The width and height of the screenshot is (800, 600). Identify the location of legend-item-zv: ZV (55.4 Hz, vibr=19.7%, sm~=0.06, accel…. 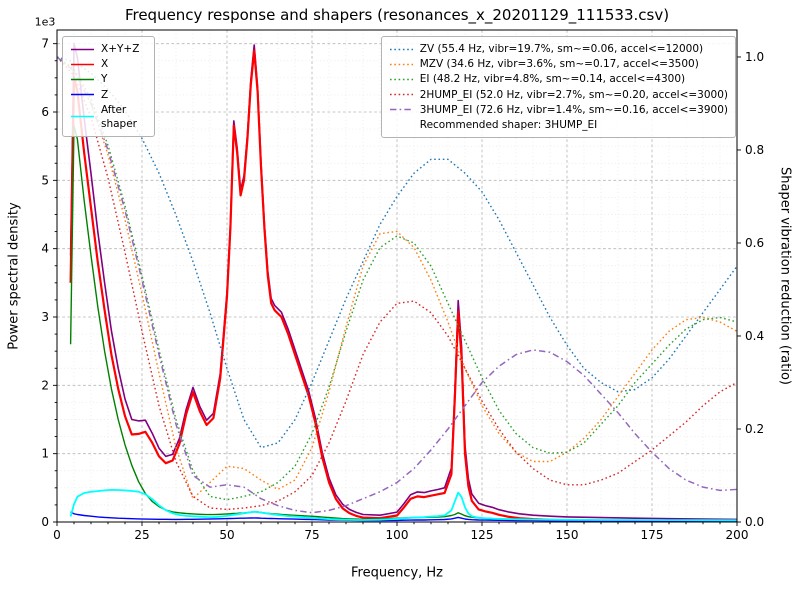
(558, 49).